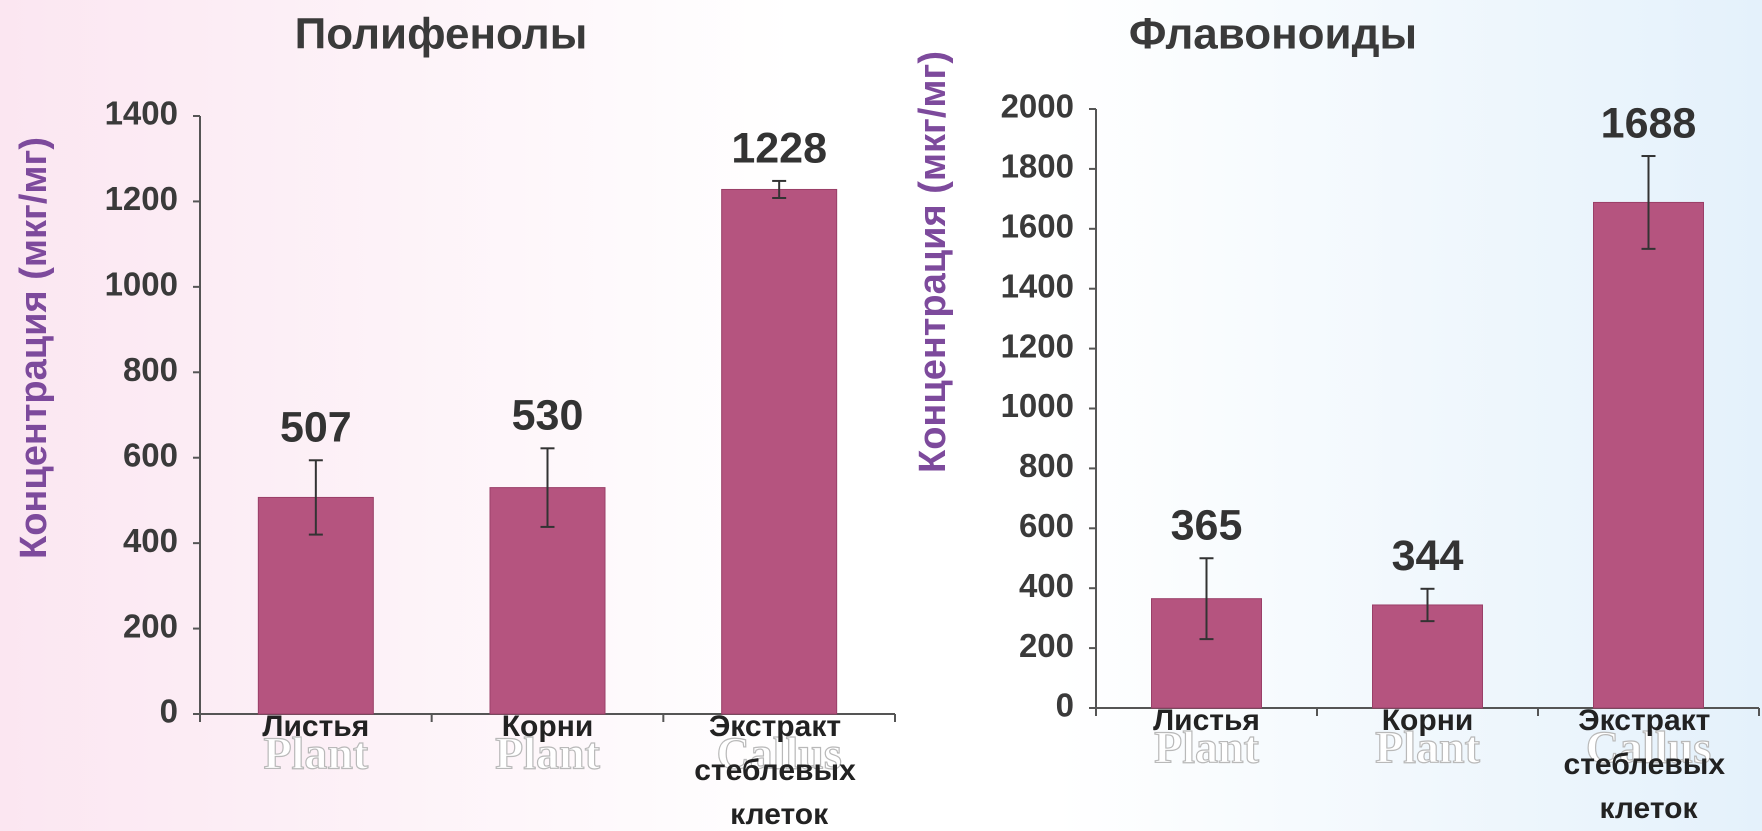  Describe the element at coordinates (441, 34) in the screenshot. I see `chart-title: Полифенолы` at that location.